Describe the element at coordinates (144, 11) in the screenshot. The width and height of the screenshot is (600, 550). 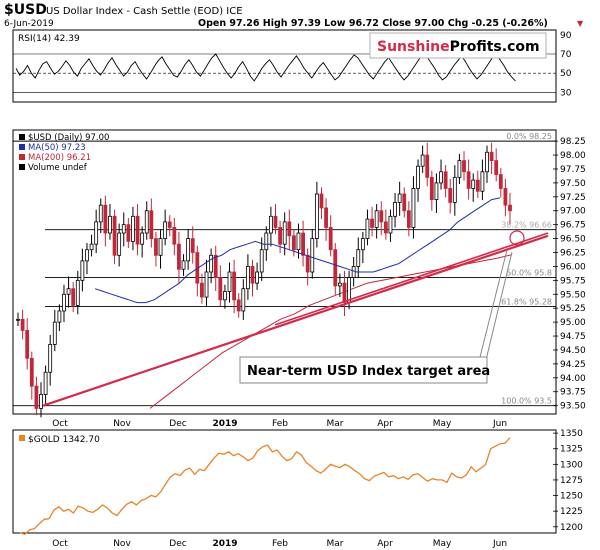
I see `index-name: US Dollar Index - Cash Settle (EOD) ICE` at that location.